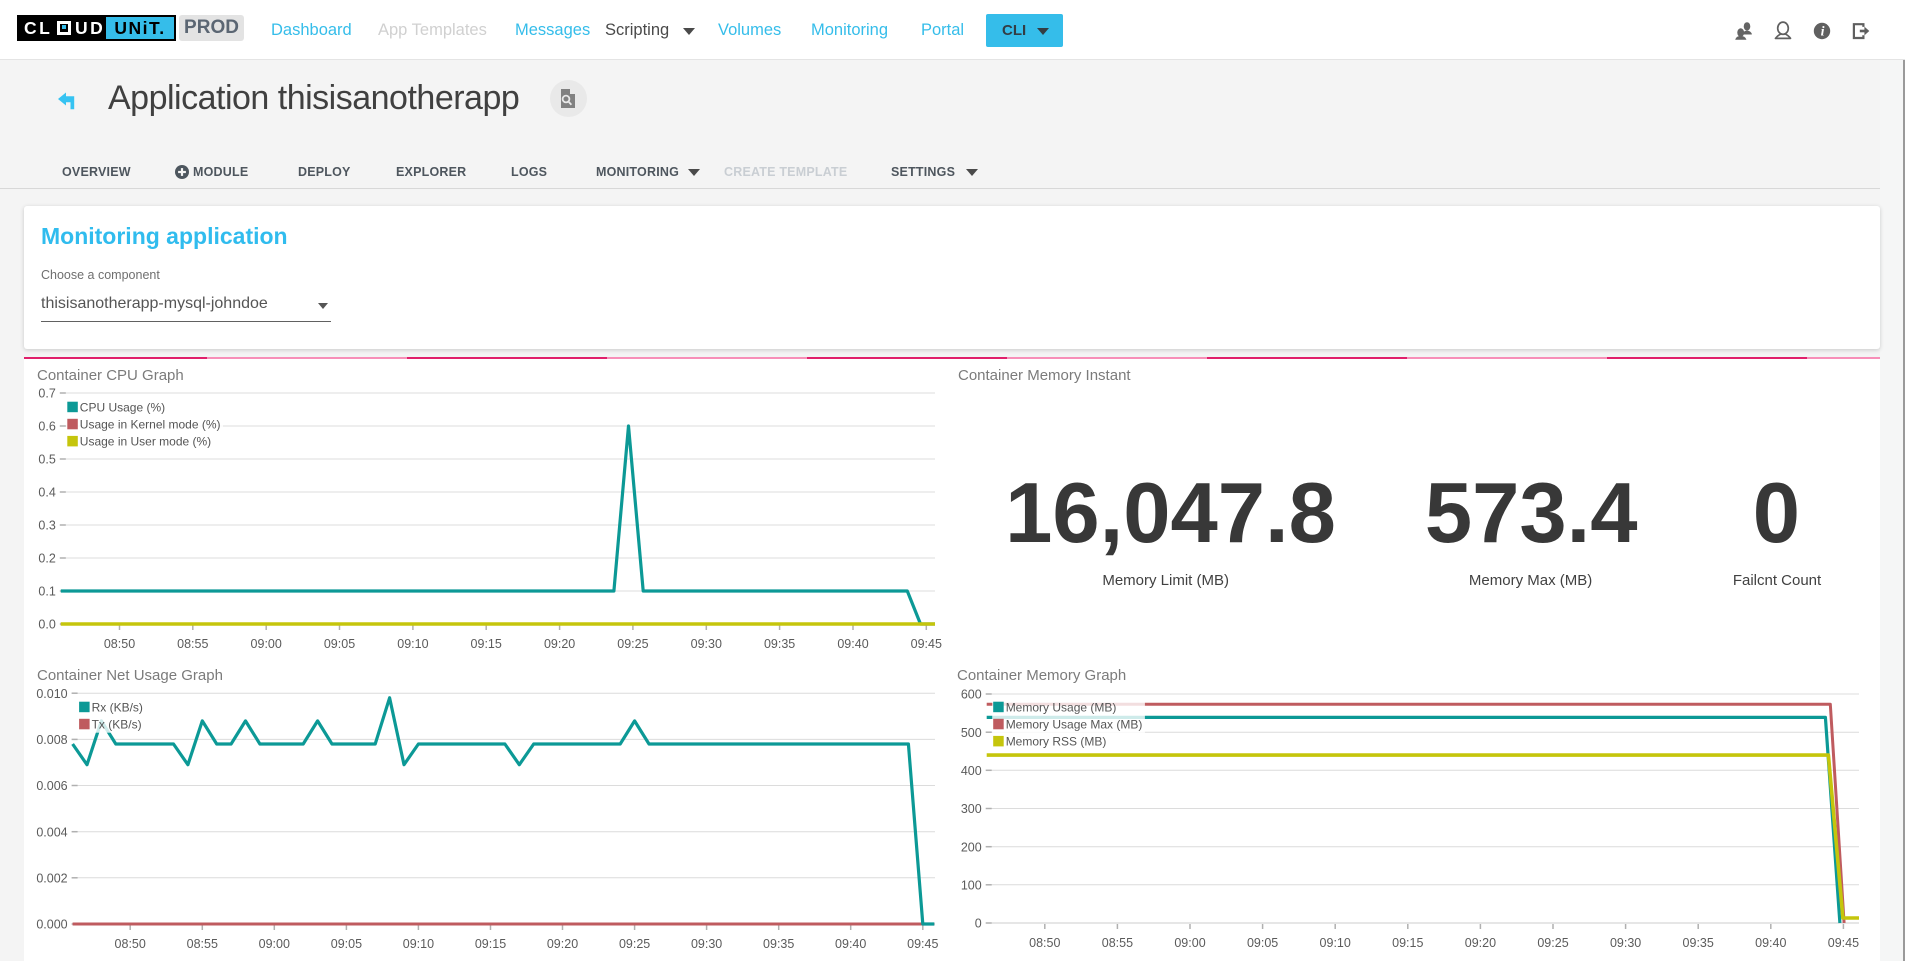  Describe the element at coordinates (51, 925) in the screenshot. I see `svg-text: 0.000` at that location.